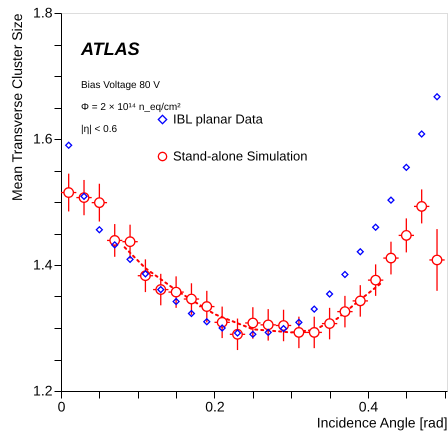 This screenshot has height=434, width=448. What do you see at coordinates (120, 85) in the screenshot?
I see `annotation: Bias Voltage 80 V` at bounding box center [120, 85].